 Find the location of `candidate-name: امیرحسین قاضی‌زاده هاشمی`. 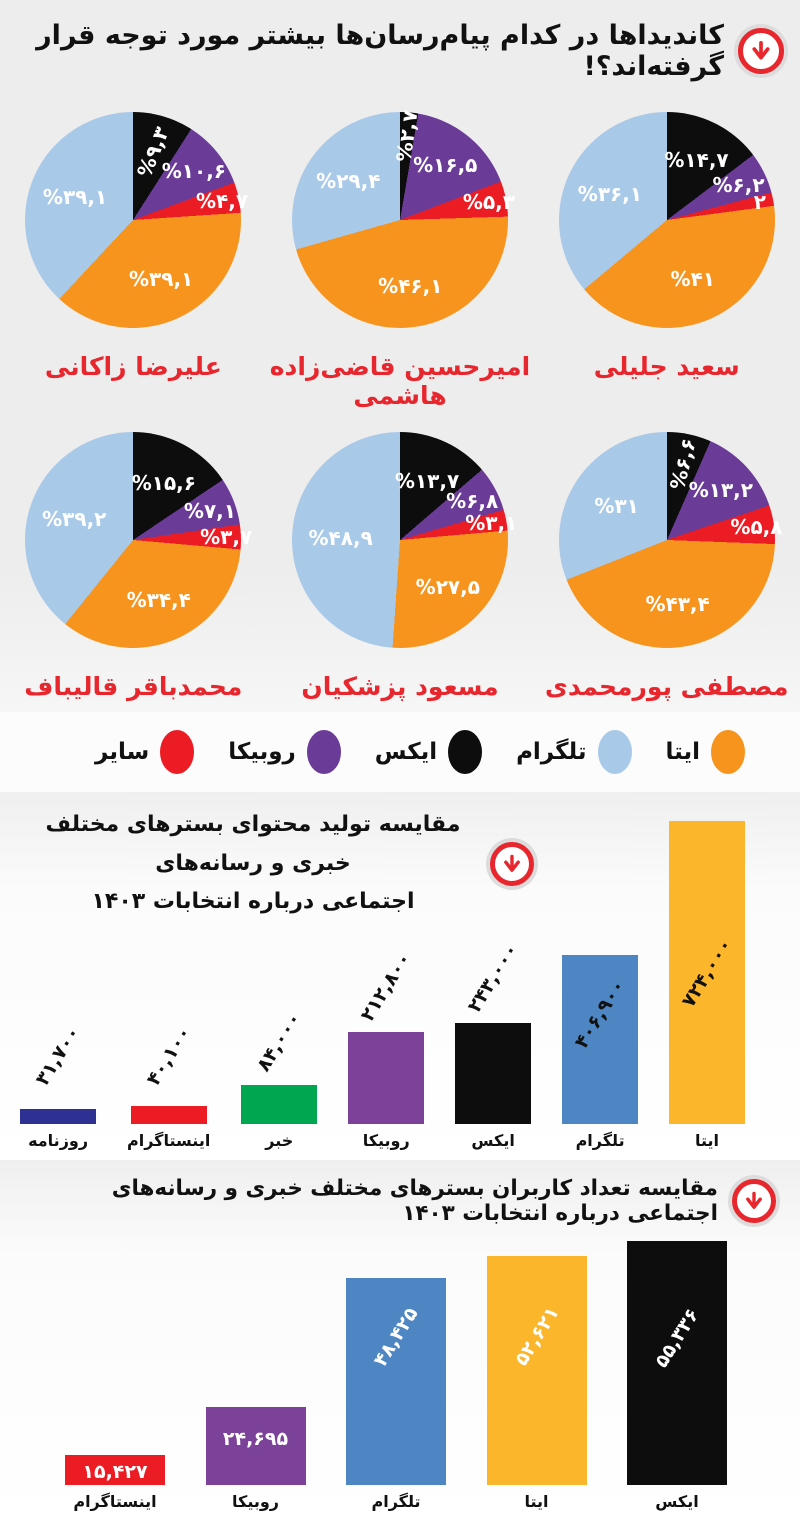

candidate-name: امیرحسین قاضی‌زاده هاشمی is located at coordinates (400, 381).